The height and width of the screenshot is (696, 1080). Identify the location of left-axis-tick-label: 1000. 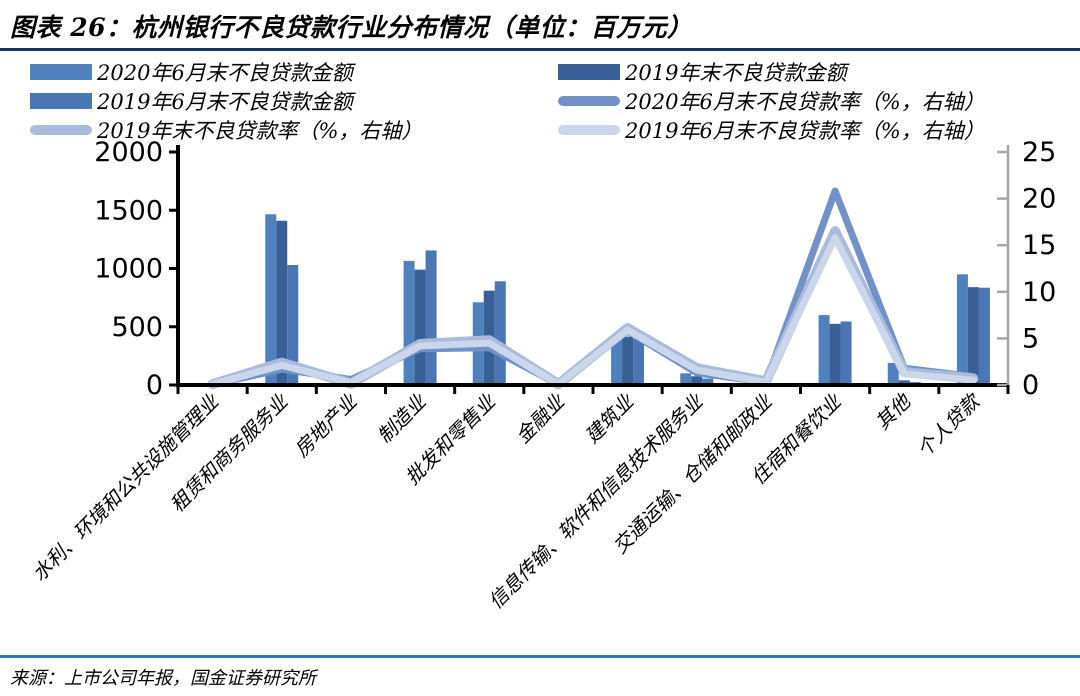
(128, 269).